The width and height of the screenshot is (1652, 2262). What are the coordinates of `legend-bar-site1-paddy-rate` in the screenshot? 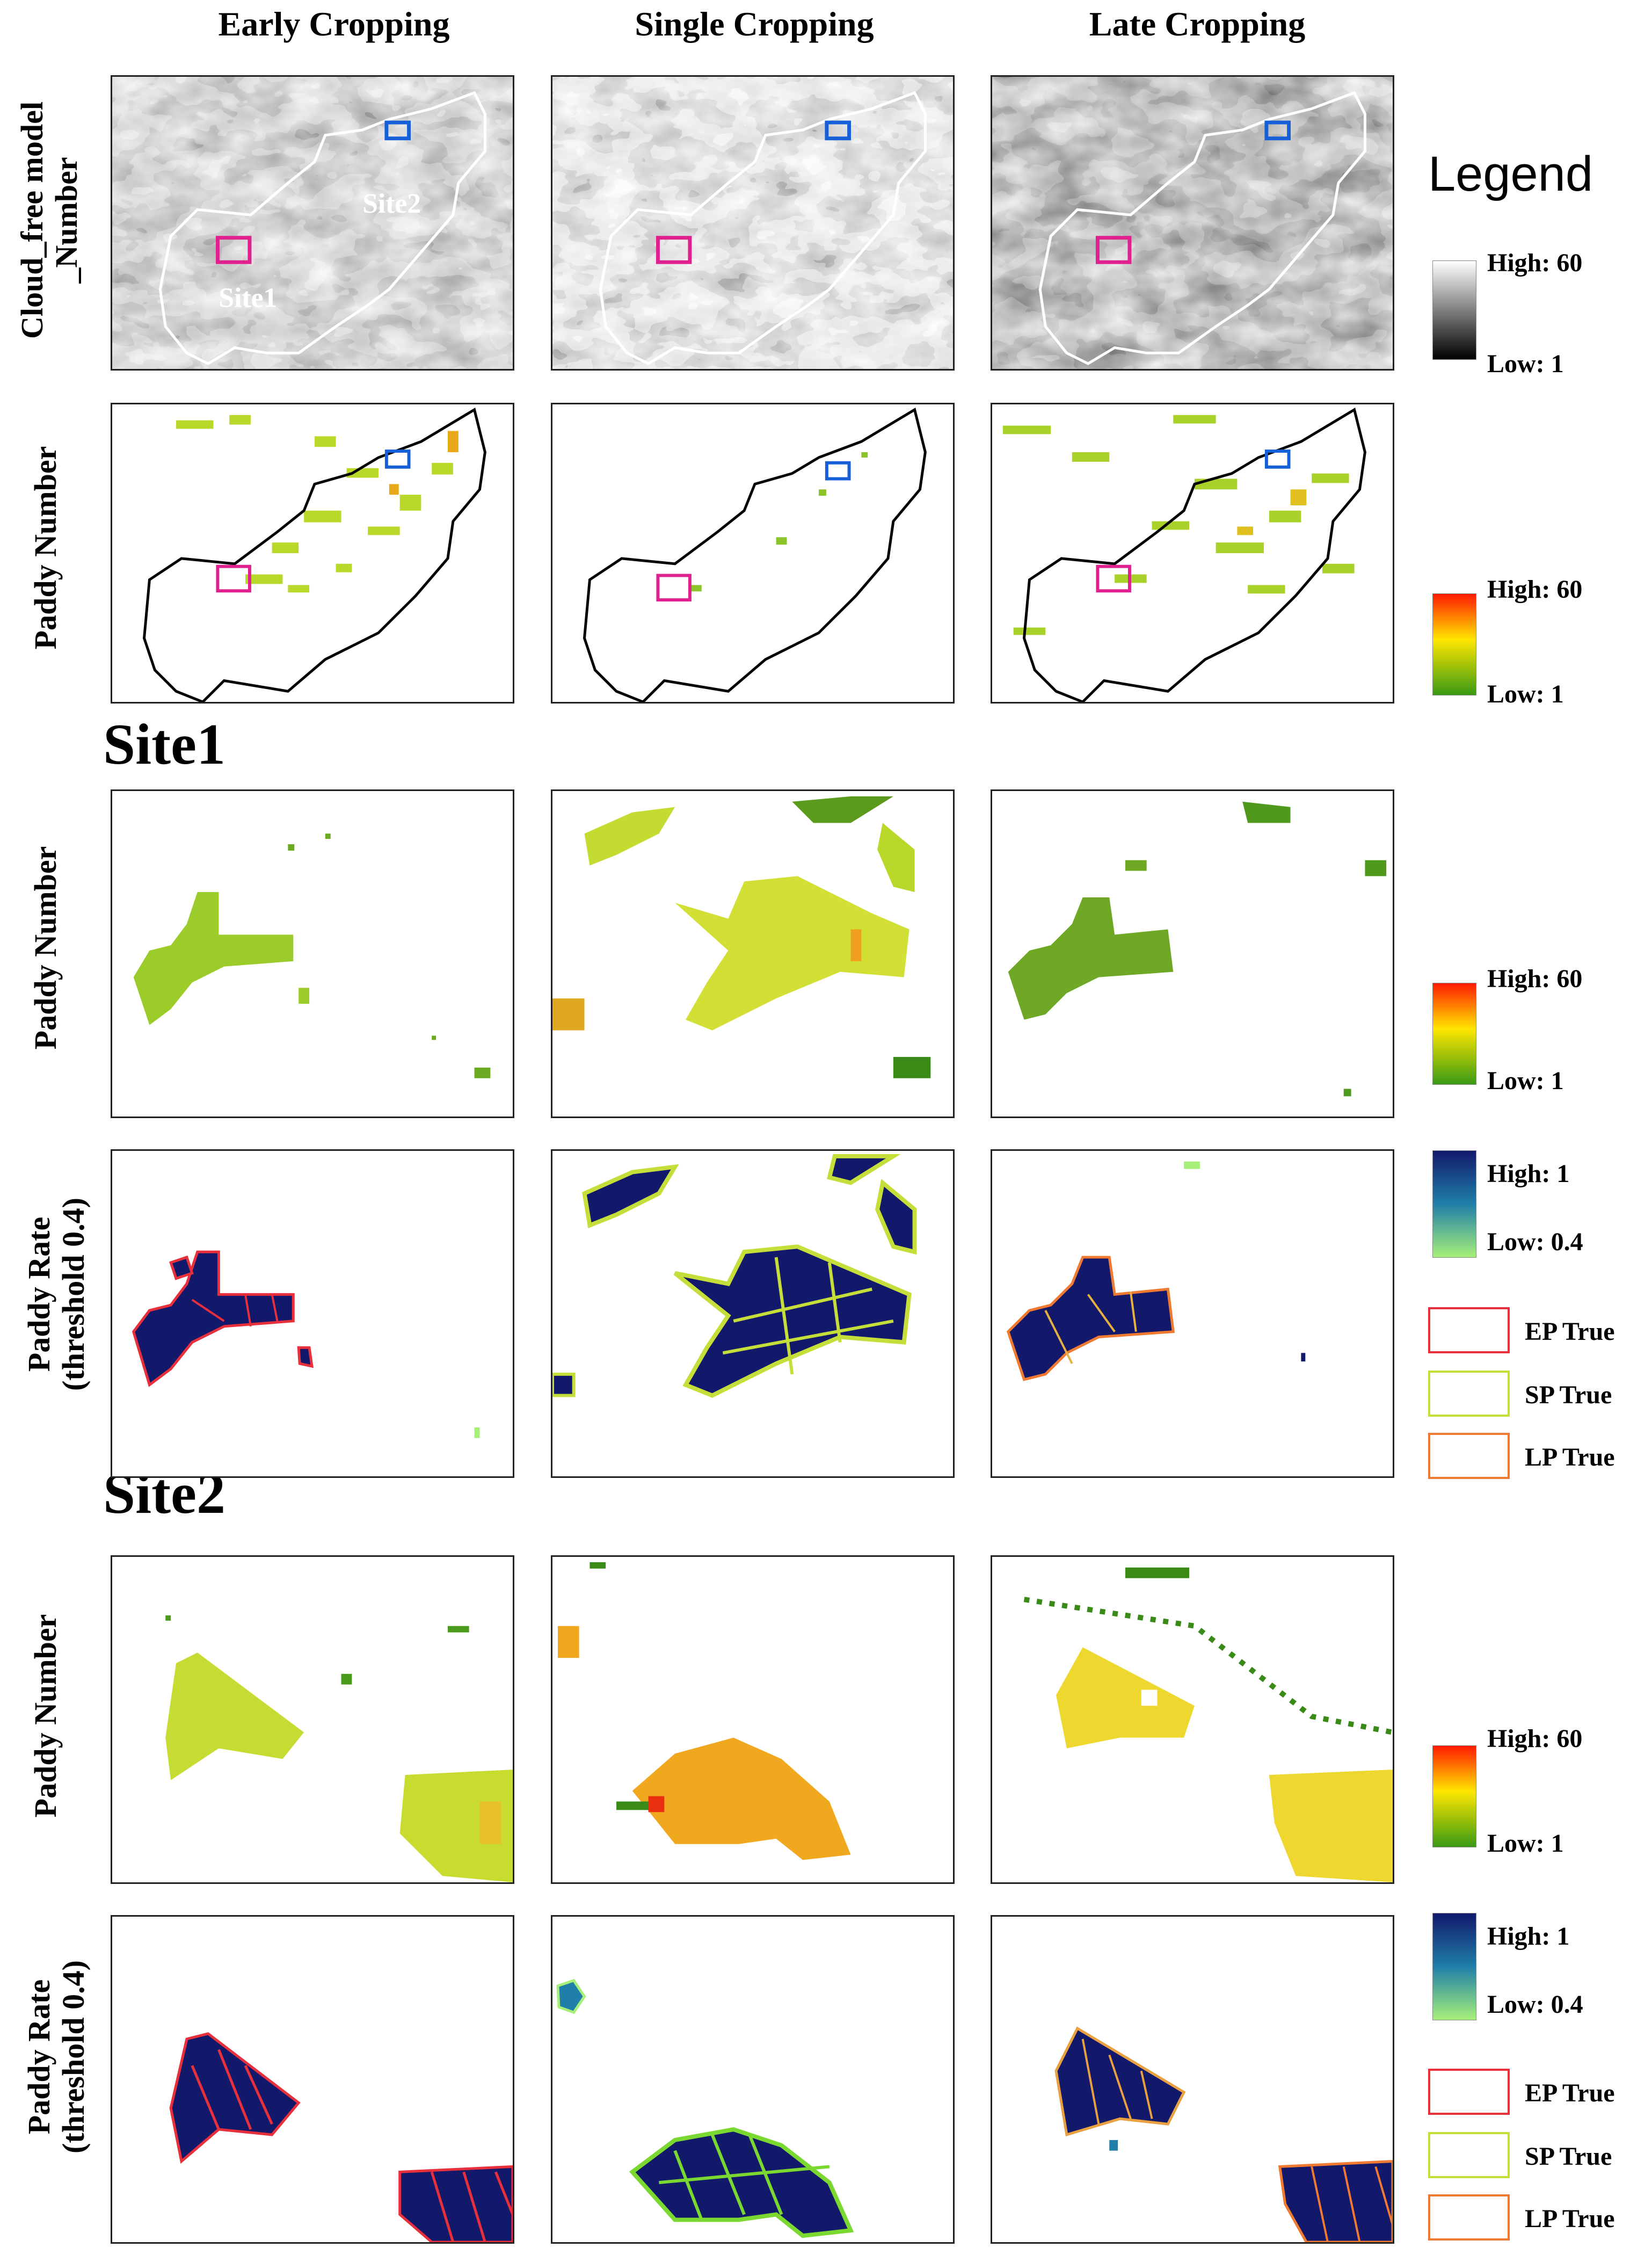 It's located at (1454, 1204).